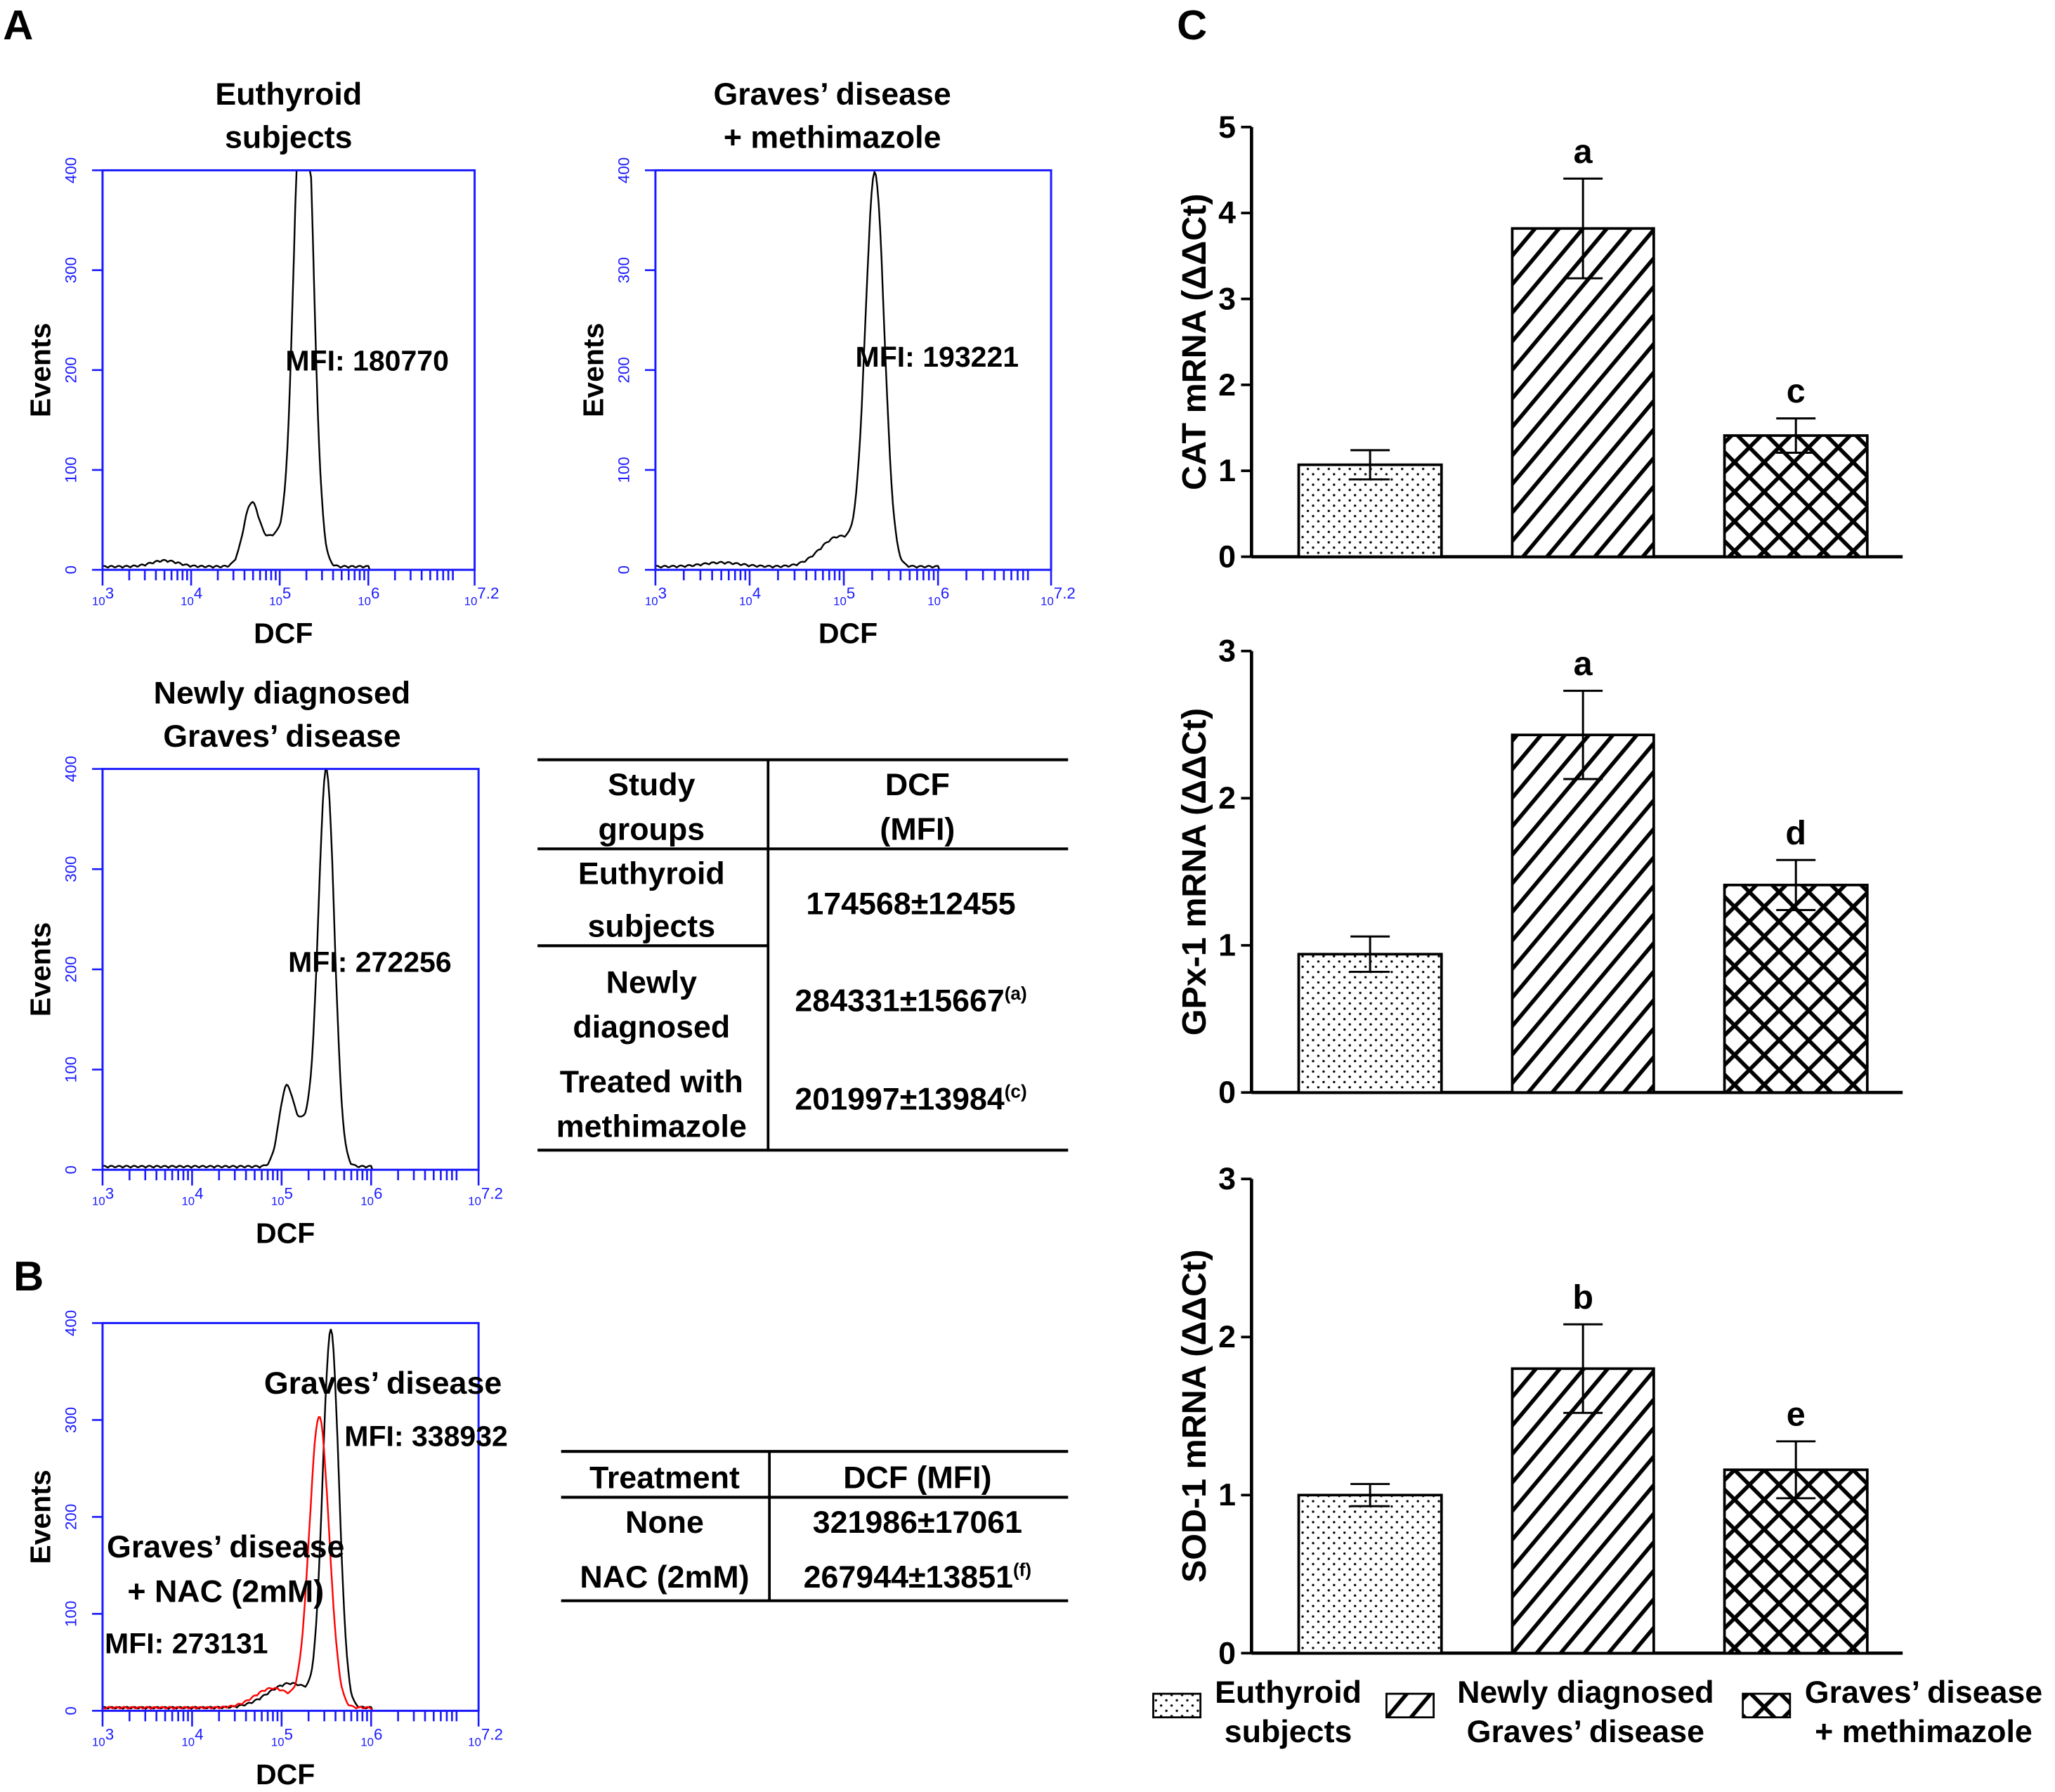 Image resolution: width=2055 pixels, height=1792 pixels. What do you see at coordinates (281, 383) in the screenshot?
I see `hist_euthyroid-plot: 10³ 10⁴ 10⁵ 10⁶ 107.2 0 100 200 300 400` at bounding box center [281, 383].